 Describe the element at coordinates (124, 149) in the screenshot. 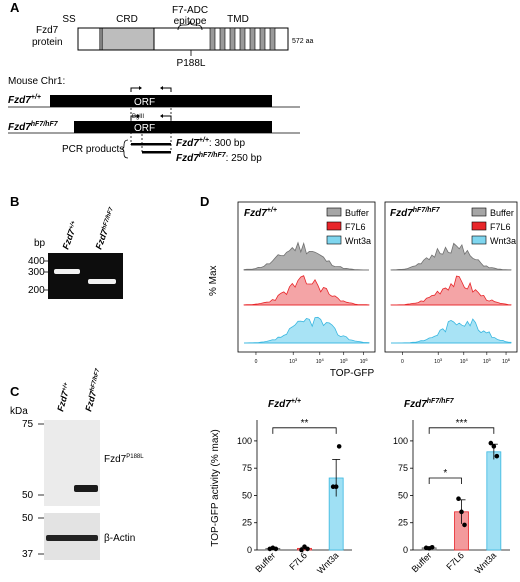

I see `pcr-brace` at that location.